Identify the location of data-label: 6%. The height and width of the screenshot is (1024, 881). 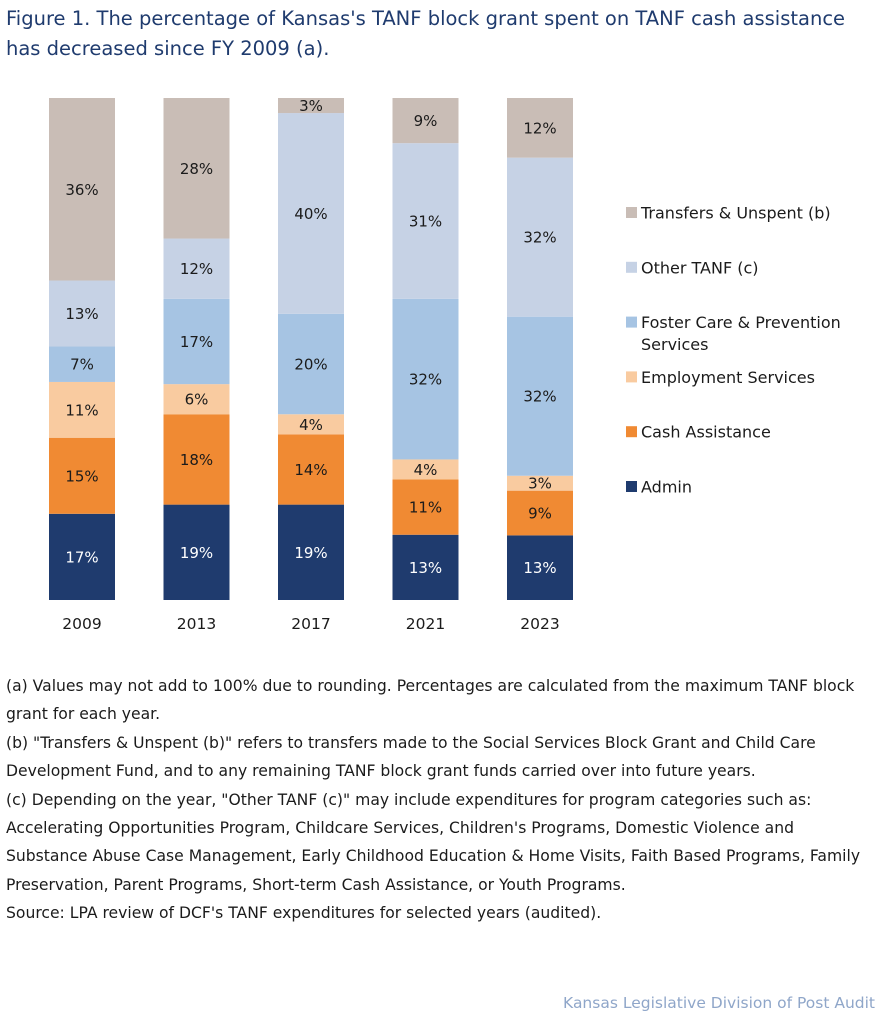
(197, 400).